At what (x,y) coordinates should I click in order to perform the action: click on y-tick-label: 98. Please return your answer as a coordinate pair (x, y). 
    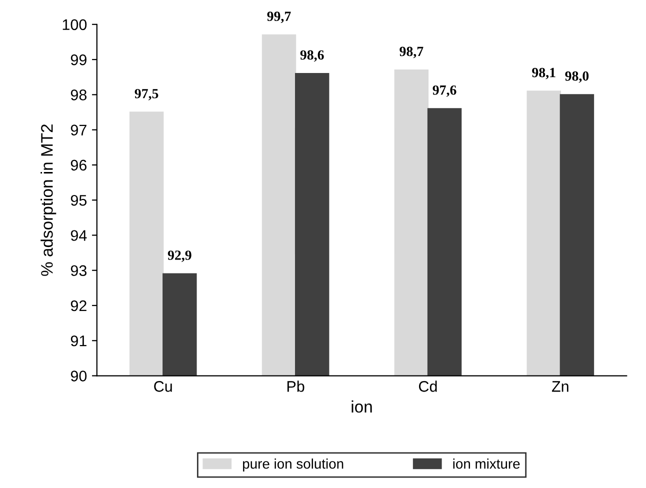
    Looking at the image, I should click on (78, 95).